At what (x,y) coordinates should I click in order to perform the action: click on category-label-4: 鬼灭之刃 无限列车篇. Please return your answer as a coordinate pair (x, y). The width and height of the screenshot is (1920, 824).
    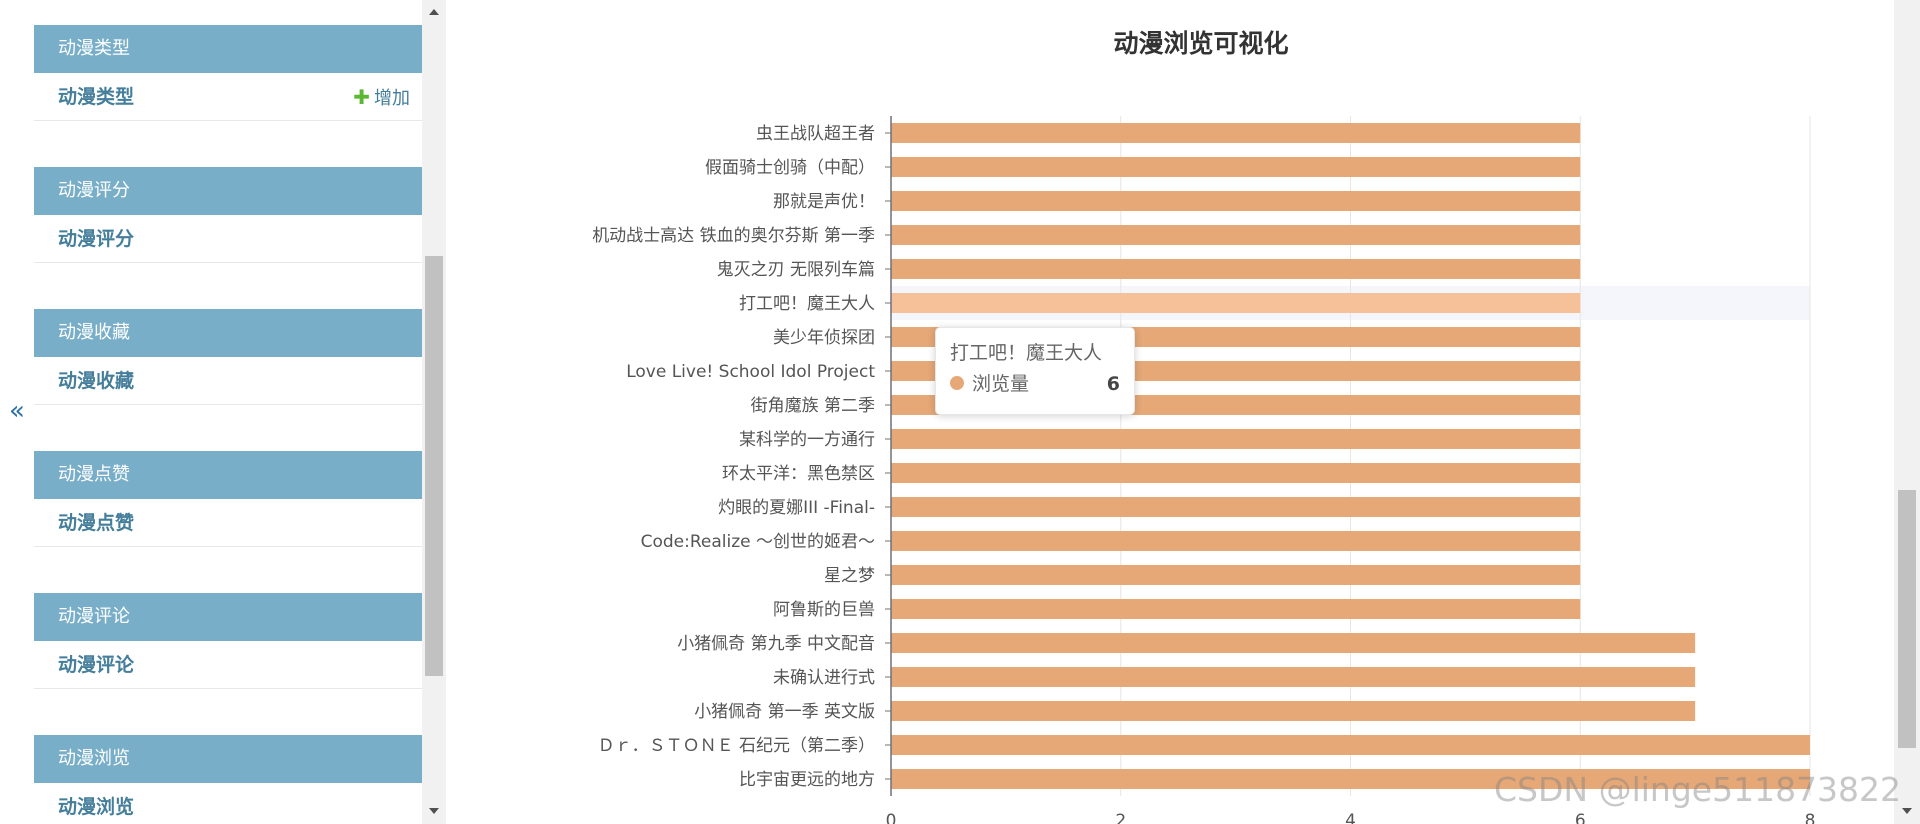
    Looking at the image, I should click on (796, 270).